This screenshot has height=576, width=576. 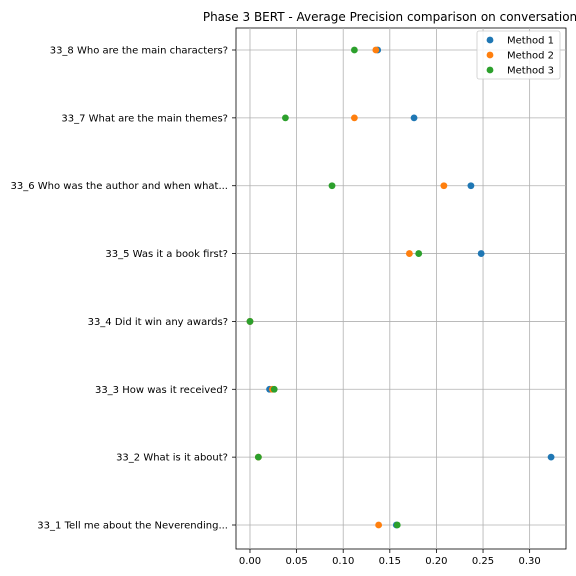 I want to click on x-tick-label: 0.30, so click(x=530, y=561).